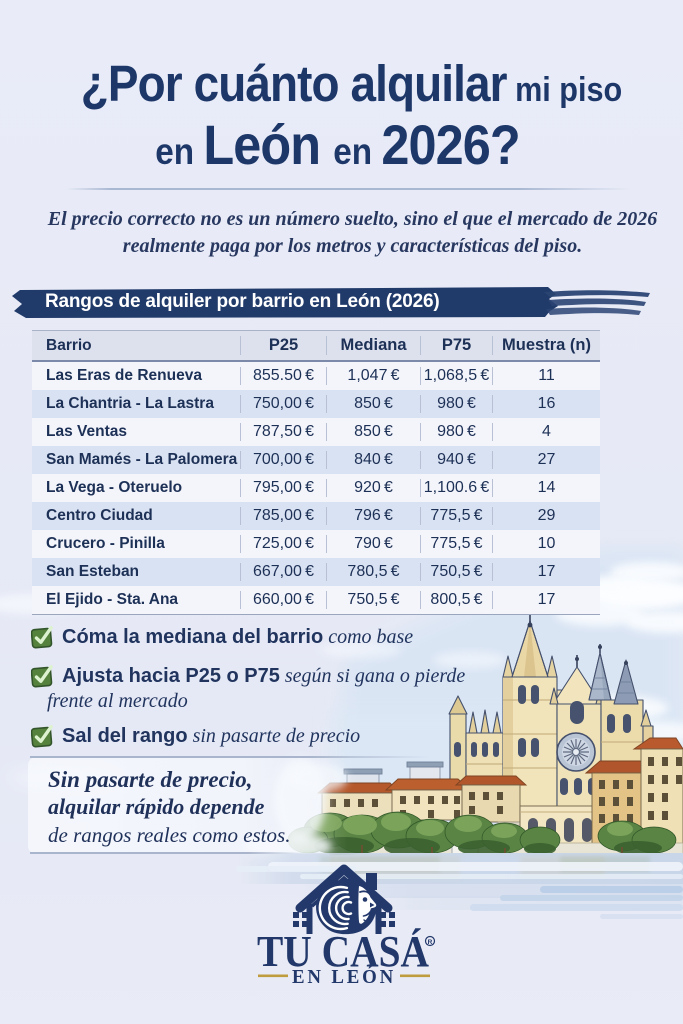 Image resolution: width=683 pixels, height=1024 pixels. I want to click on svg-text: TU CASÁ, so click(343, 951).